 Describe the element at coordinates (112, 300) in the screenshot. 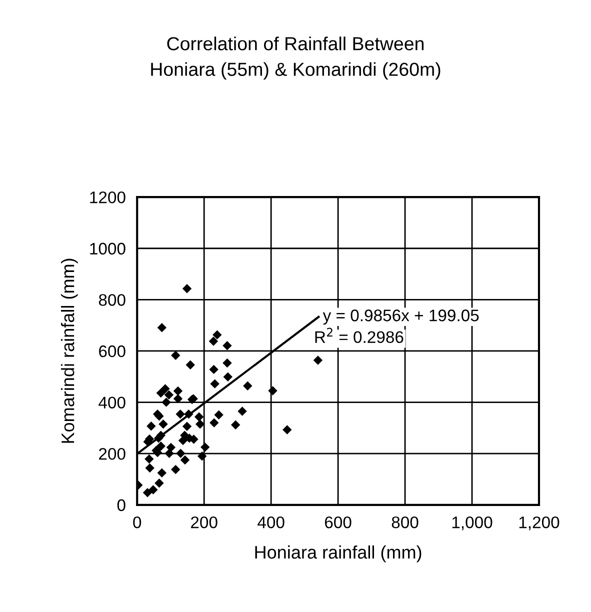

I see `y-tick-label: 800` at that location.